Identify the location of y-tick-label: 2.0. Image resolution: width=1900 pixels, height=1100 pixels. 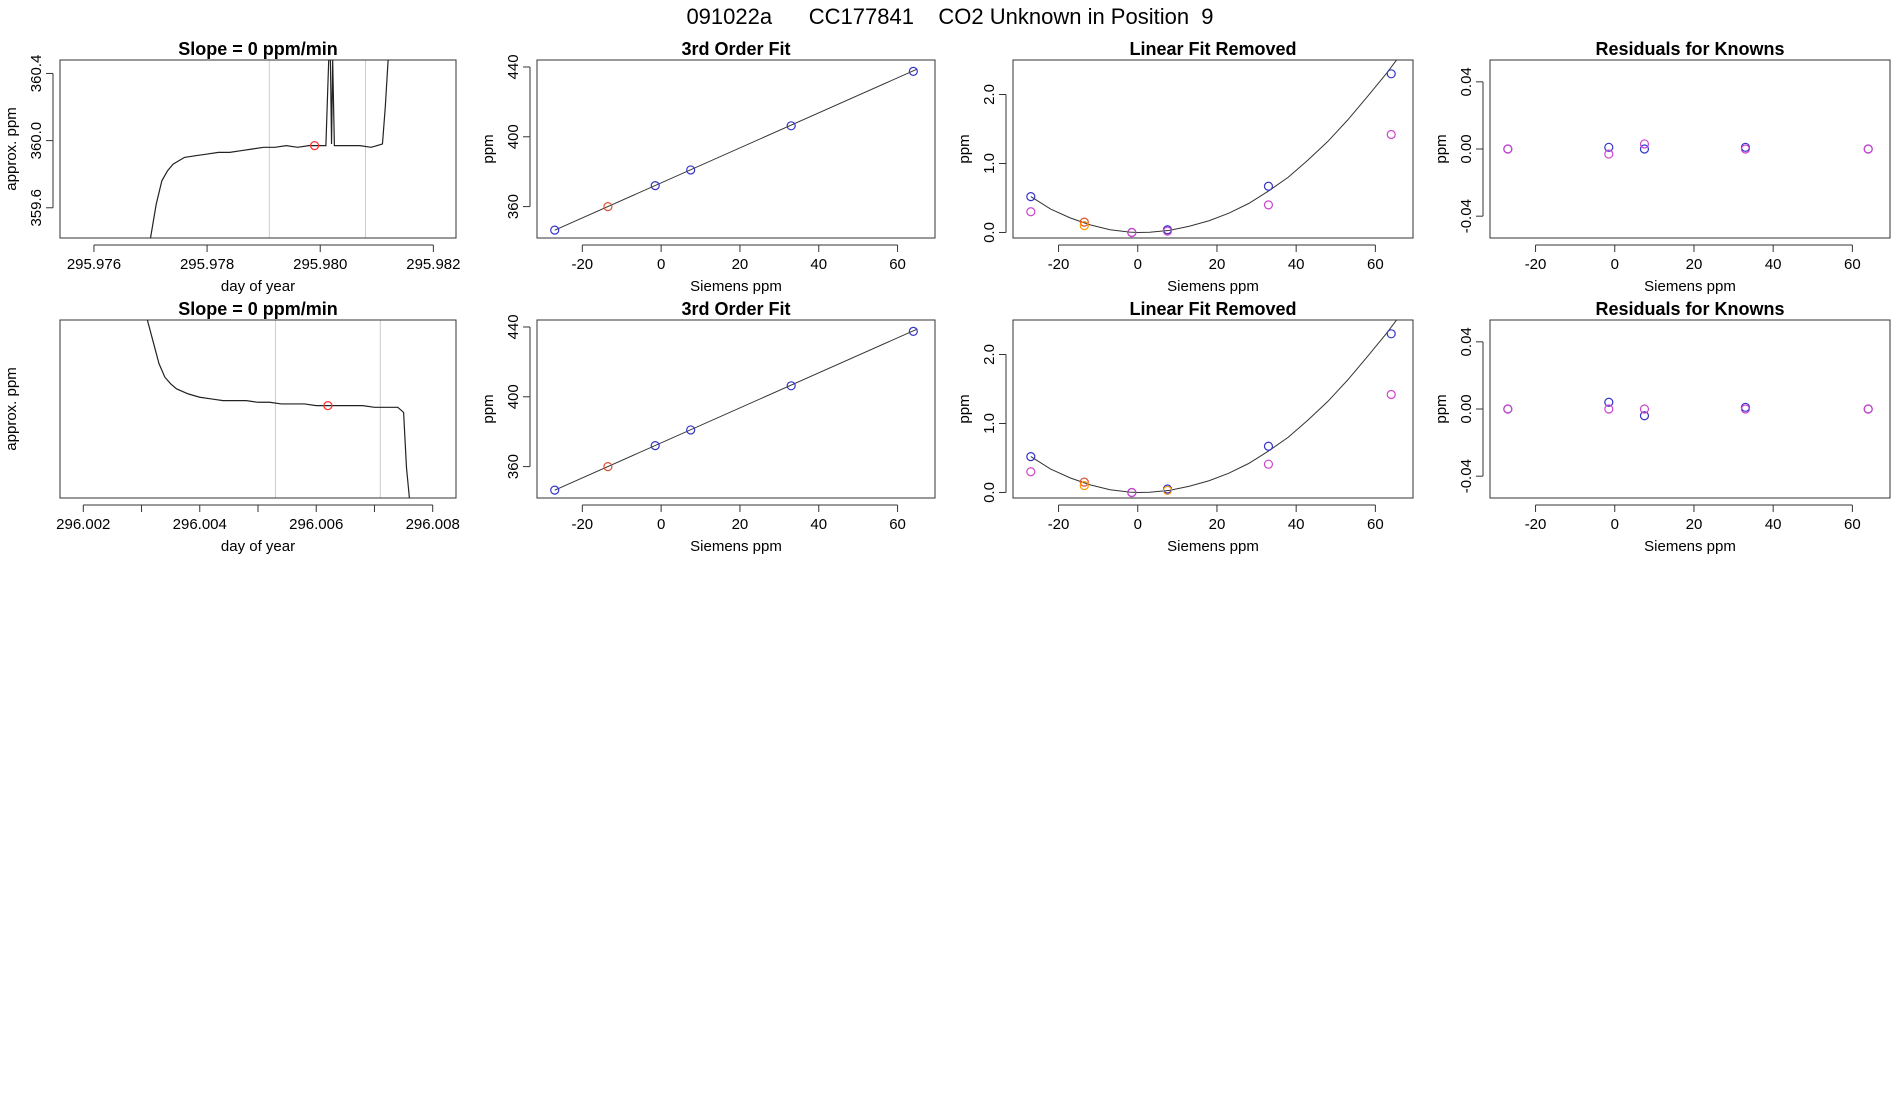
(989, 354).